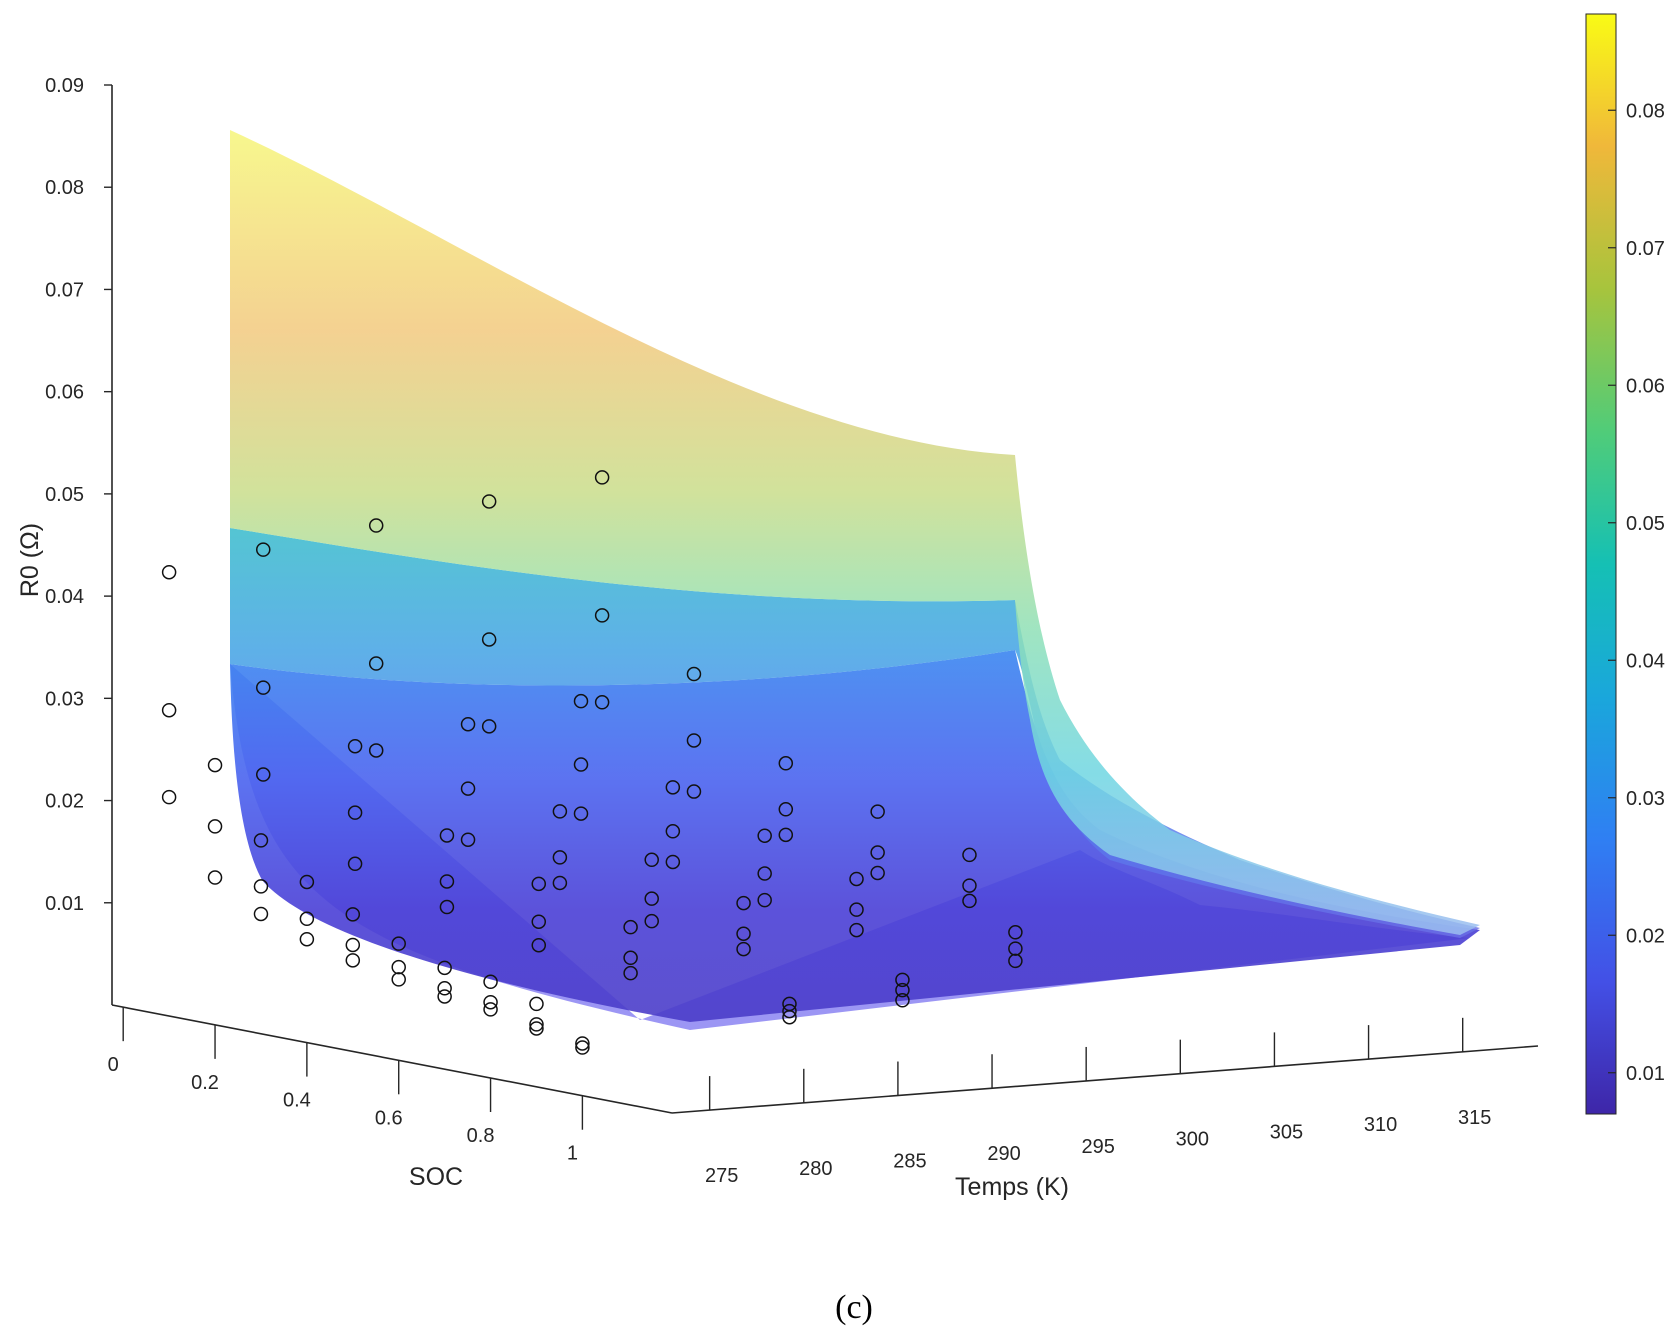 The height and width of the screenshot is (1338, 1675). What do you see at coordinates (1097, 1147) in the screenshot?
I see `y-tick-label: 295` at bounding box center [1097, 1147].